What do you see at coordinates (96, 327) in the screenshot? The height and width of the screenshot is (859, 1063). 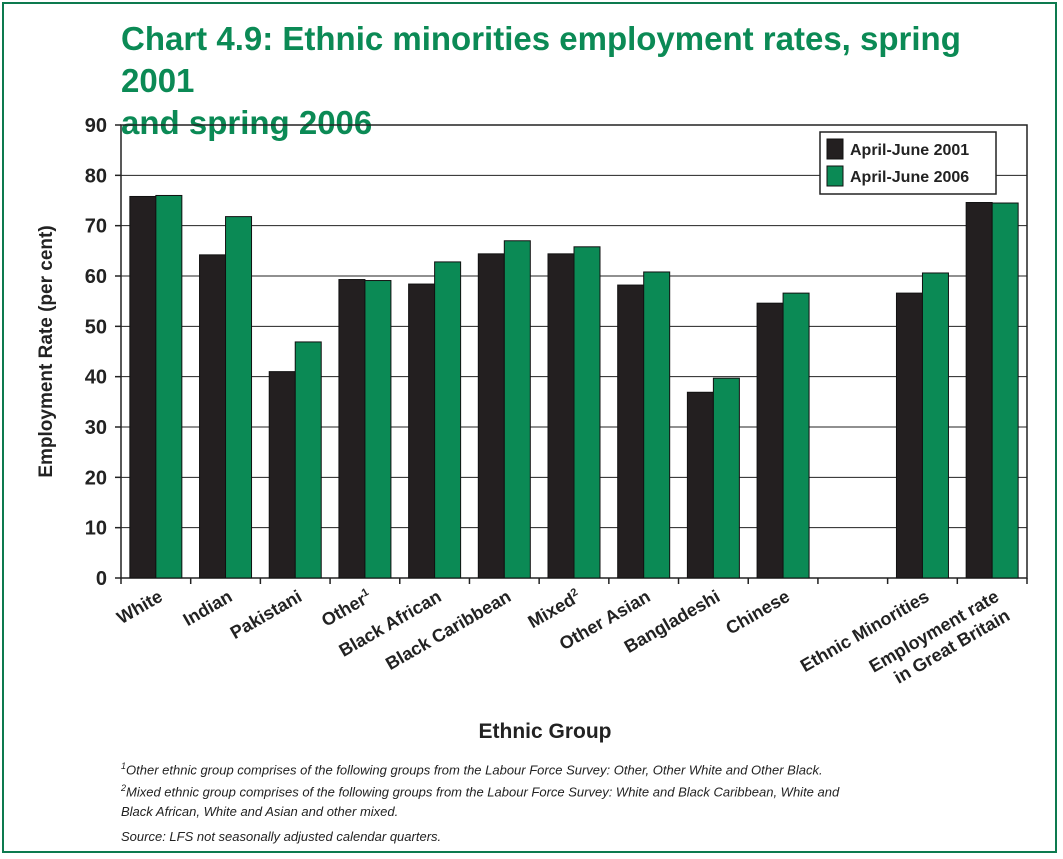 I see `y-tick-label: 50` at bounding box center [96, 327].